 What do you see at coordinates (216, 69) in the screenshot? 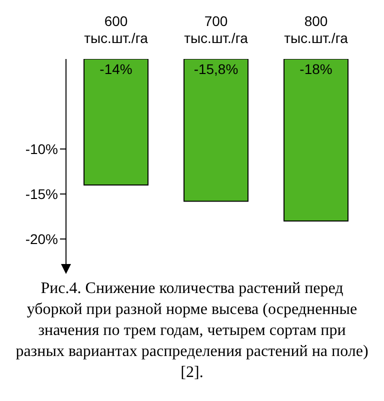
I see `data-label: -15,8%` at bounding box center [216, 69].